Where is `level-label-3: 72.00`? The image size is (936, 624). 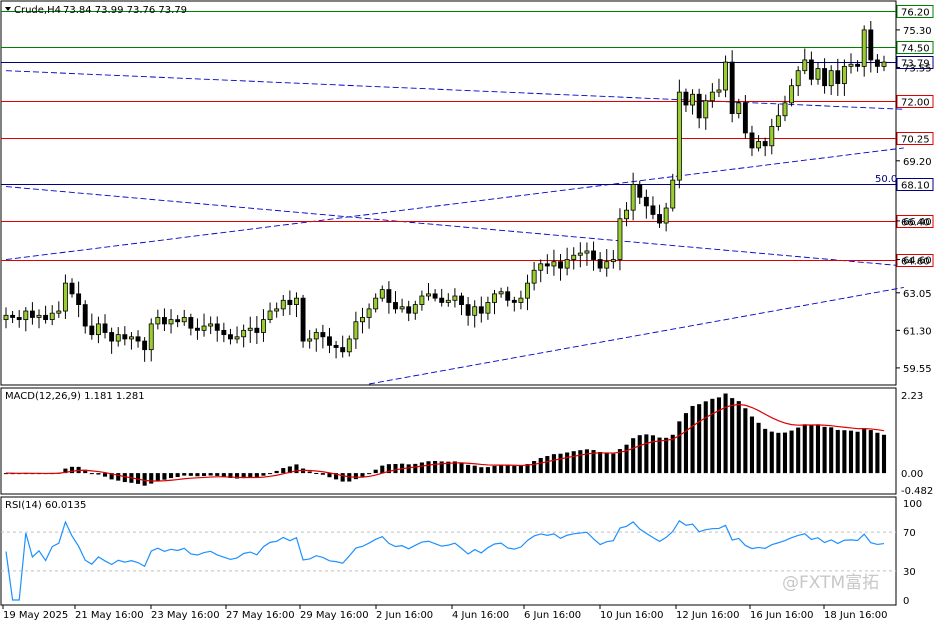
level-label-3: 72.00 is located at coordinates (915, 103).